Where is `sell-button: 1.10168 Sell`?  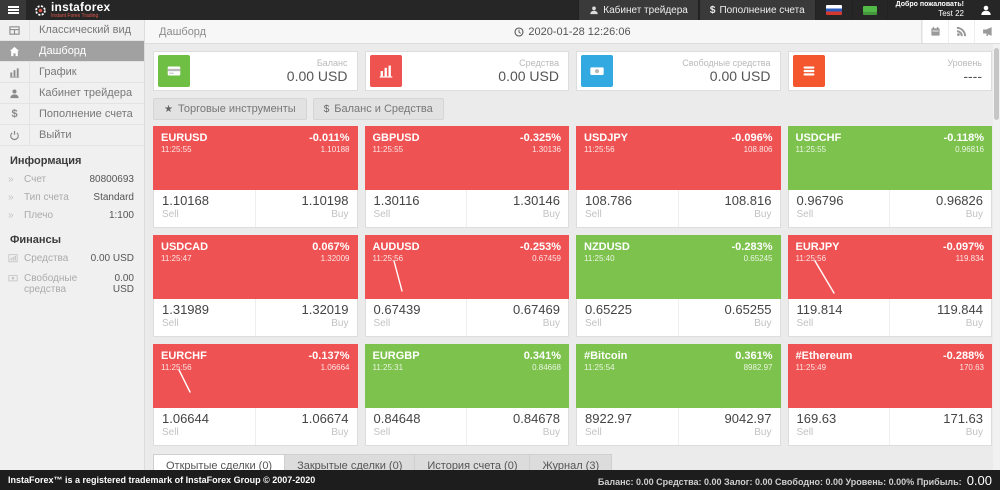 sell-button: 1.10168 Sell is located at coordinates (205, 208).